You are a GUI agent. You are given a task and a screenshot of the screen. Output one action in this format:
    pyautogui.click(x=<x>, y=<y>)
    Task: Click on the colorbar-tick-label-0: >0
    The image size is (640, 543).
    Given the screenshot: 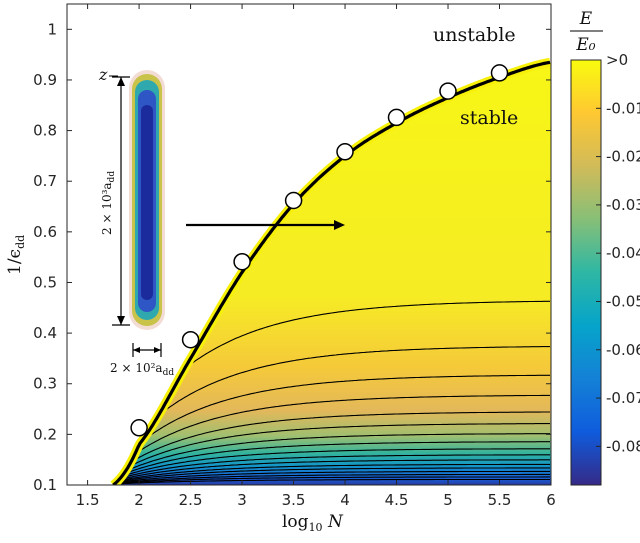 What is the action you would take?
    pyautogui.click(x=617, y=60)
    